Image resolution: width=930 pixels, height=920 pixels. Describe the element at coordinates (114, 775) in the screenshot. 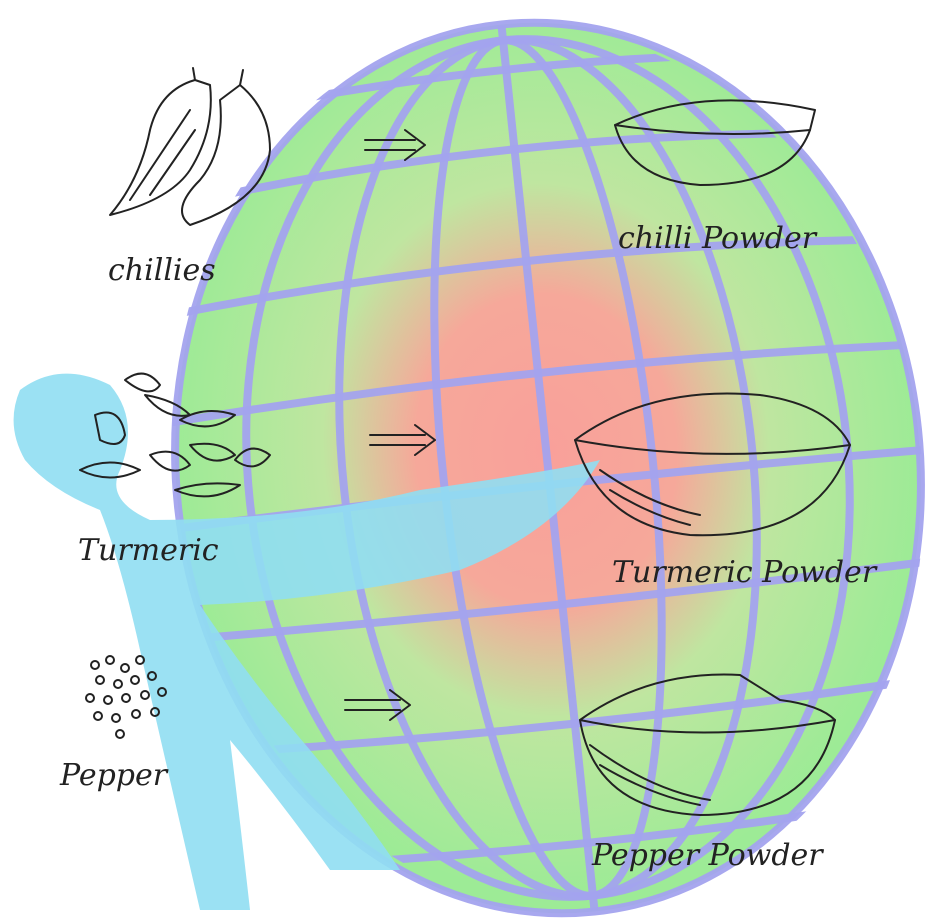

I see `raw-label: Pepper` at that location.